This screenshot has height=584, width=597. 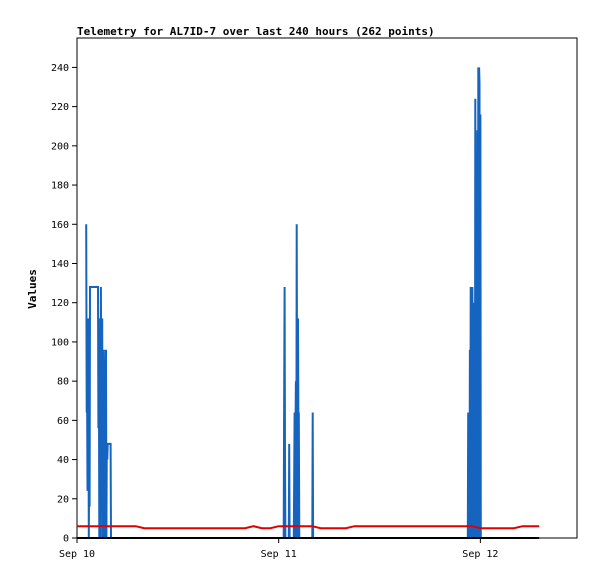 I want to click on y-axis: 0 20 40 60 80 100 120 140 160 180 200 220 240, so click(x=64, y=304).